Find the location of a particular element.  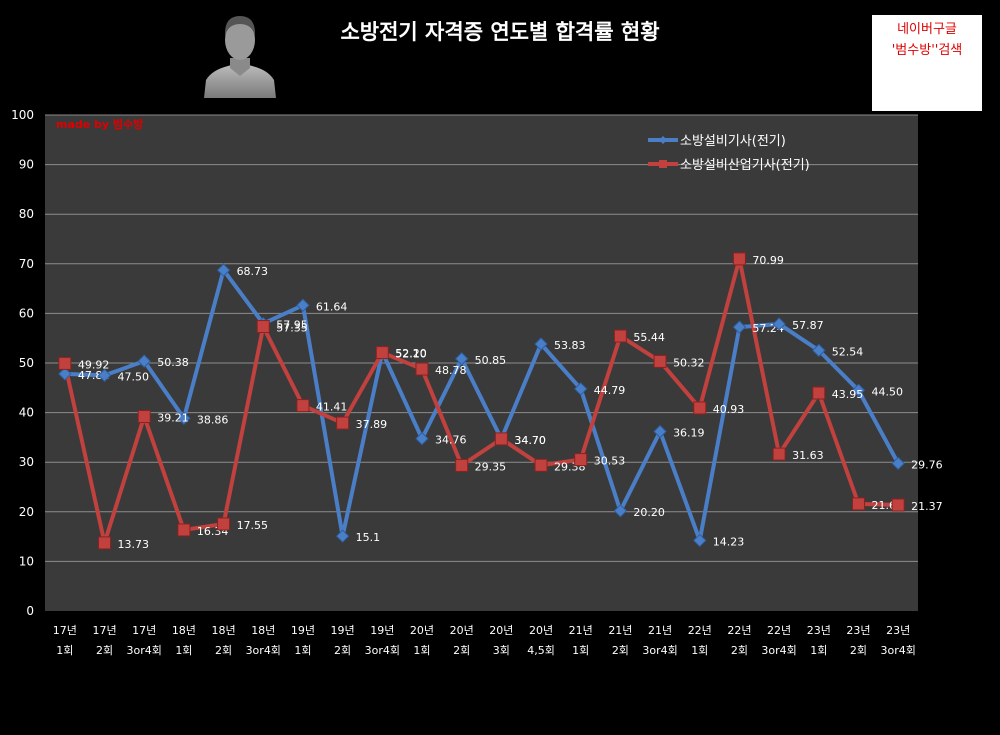

data-label-series-2: 41.41 is located at coordinates (332, 407).